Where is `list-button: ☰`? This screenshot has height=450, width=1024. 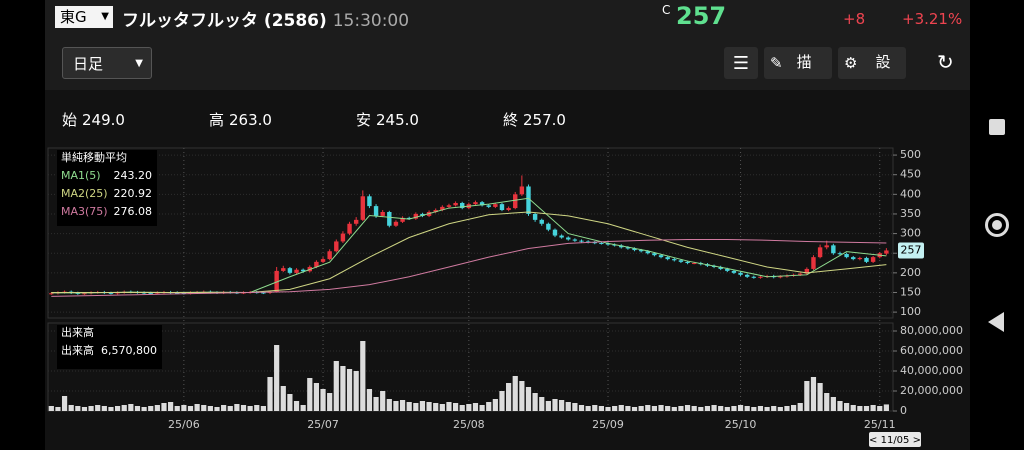 list-button: ☰ is located at coordinates (741, 63).